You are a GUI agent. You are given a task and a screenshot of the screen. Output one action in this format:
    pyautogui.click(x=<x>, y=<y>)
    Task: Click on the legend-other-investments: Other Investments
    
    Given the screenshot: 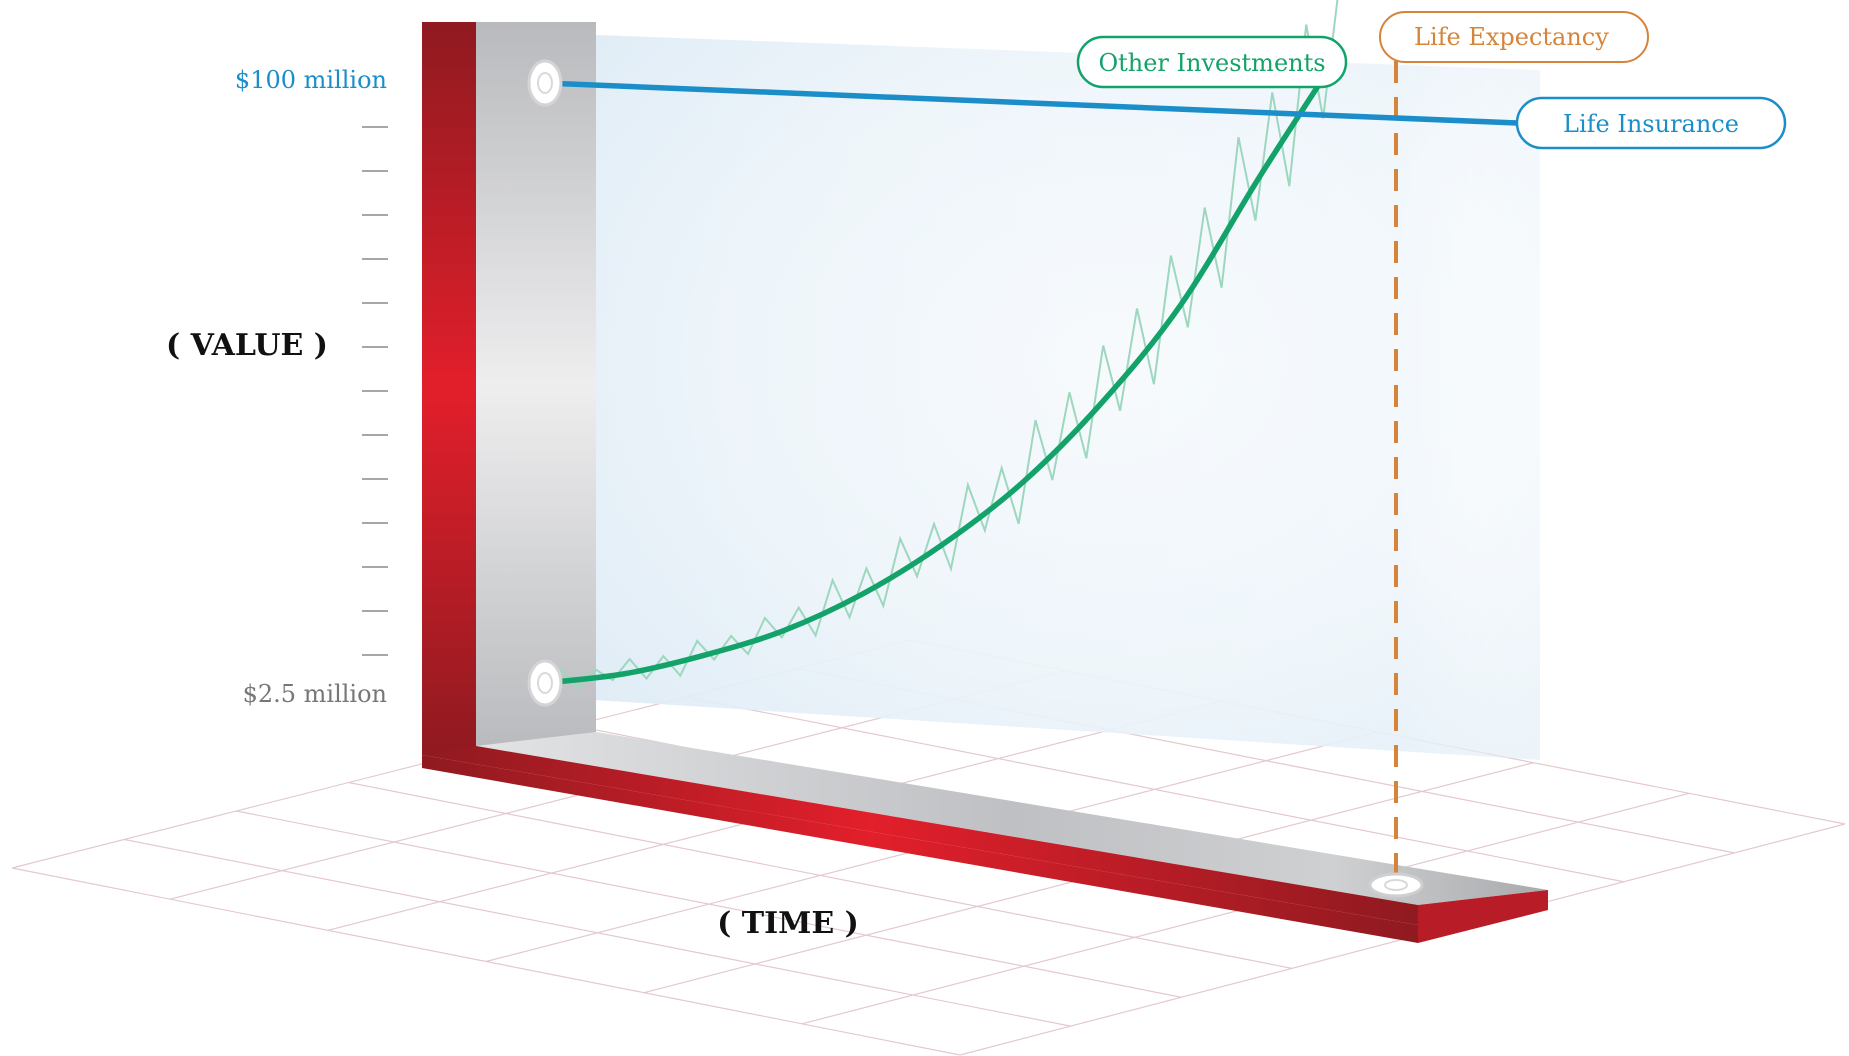 What is the action you would take?
    pyautogui.click(x=1212, y=62)
    